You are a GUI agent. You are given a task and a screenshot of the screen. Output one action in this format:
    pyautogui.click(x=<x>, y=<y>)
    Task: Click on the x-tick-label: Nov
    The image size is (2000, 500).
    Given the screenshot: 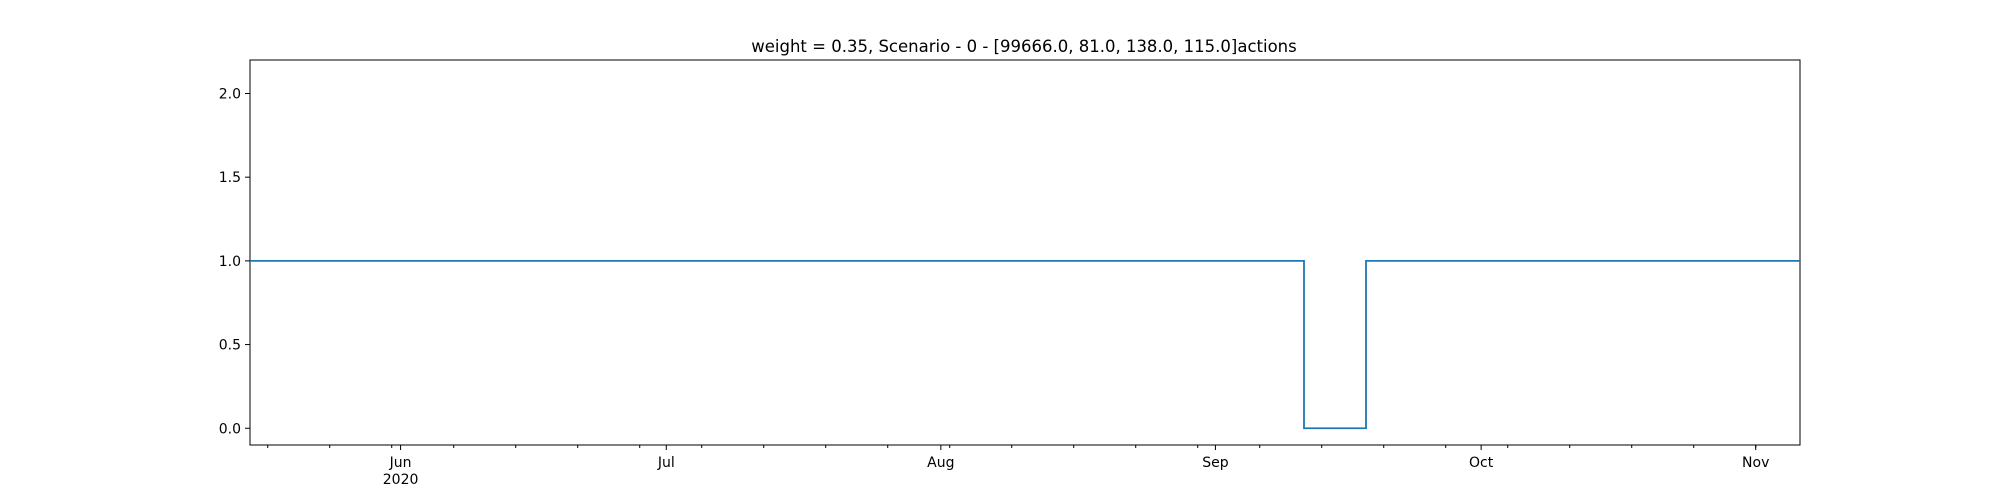 What is the action you would take?
    pyautogui.click(x=1755, y=463)
    